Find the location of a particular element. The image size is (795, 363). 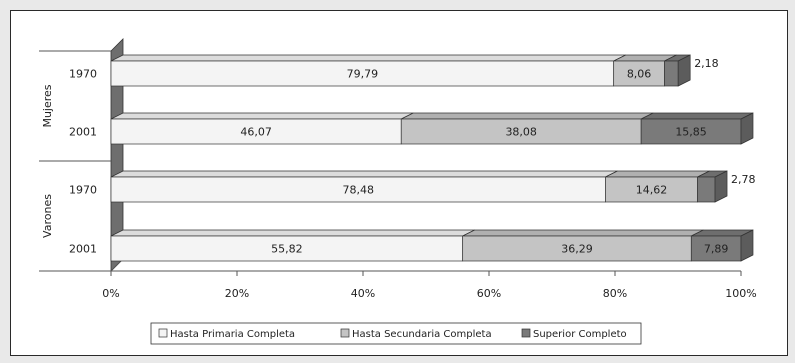

x-tick-label-5: 100% is located at coordinates (740, 293).